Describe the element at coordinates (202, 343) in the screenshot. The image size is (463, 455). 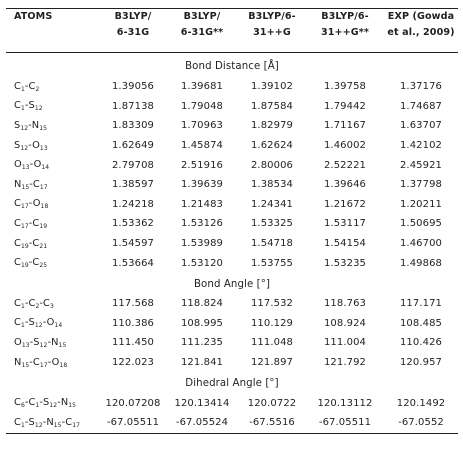
I see `value-cell: 111.235` at that location.